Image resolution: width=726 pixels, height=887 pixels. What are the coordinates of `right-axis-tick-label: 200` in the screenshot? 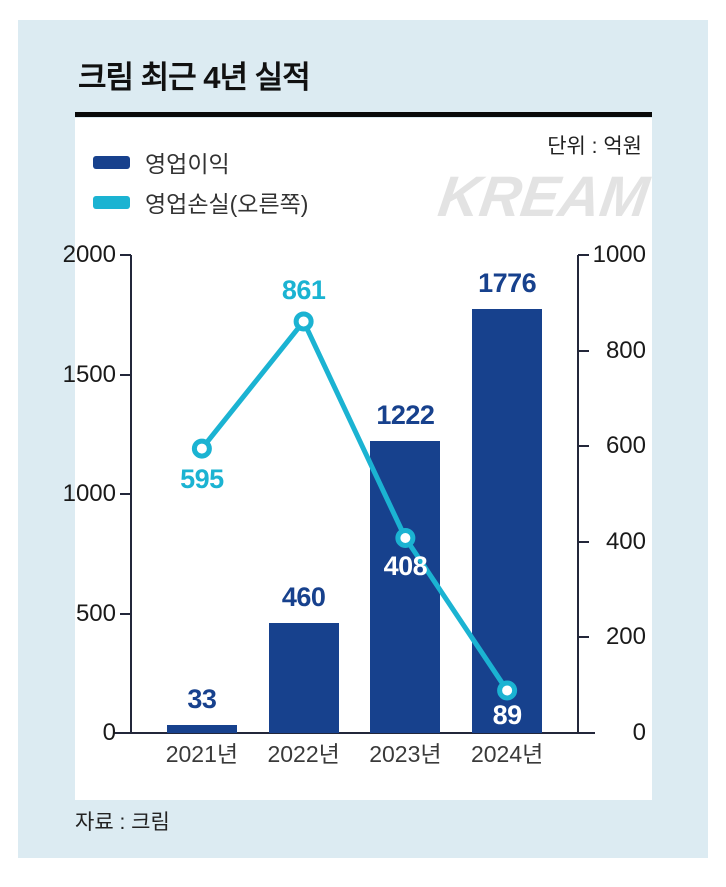 It's located at (625, 637).